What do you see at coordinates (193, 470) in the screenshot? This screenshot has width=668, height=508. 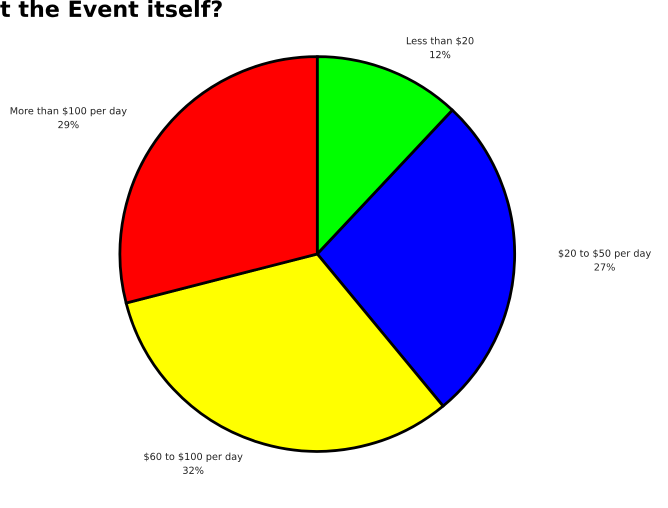 I see `data-label: 32%` at bounding box center [193, 470].